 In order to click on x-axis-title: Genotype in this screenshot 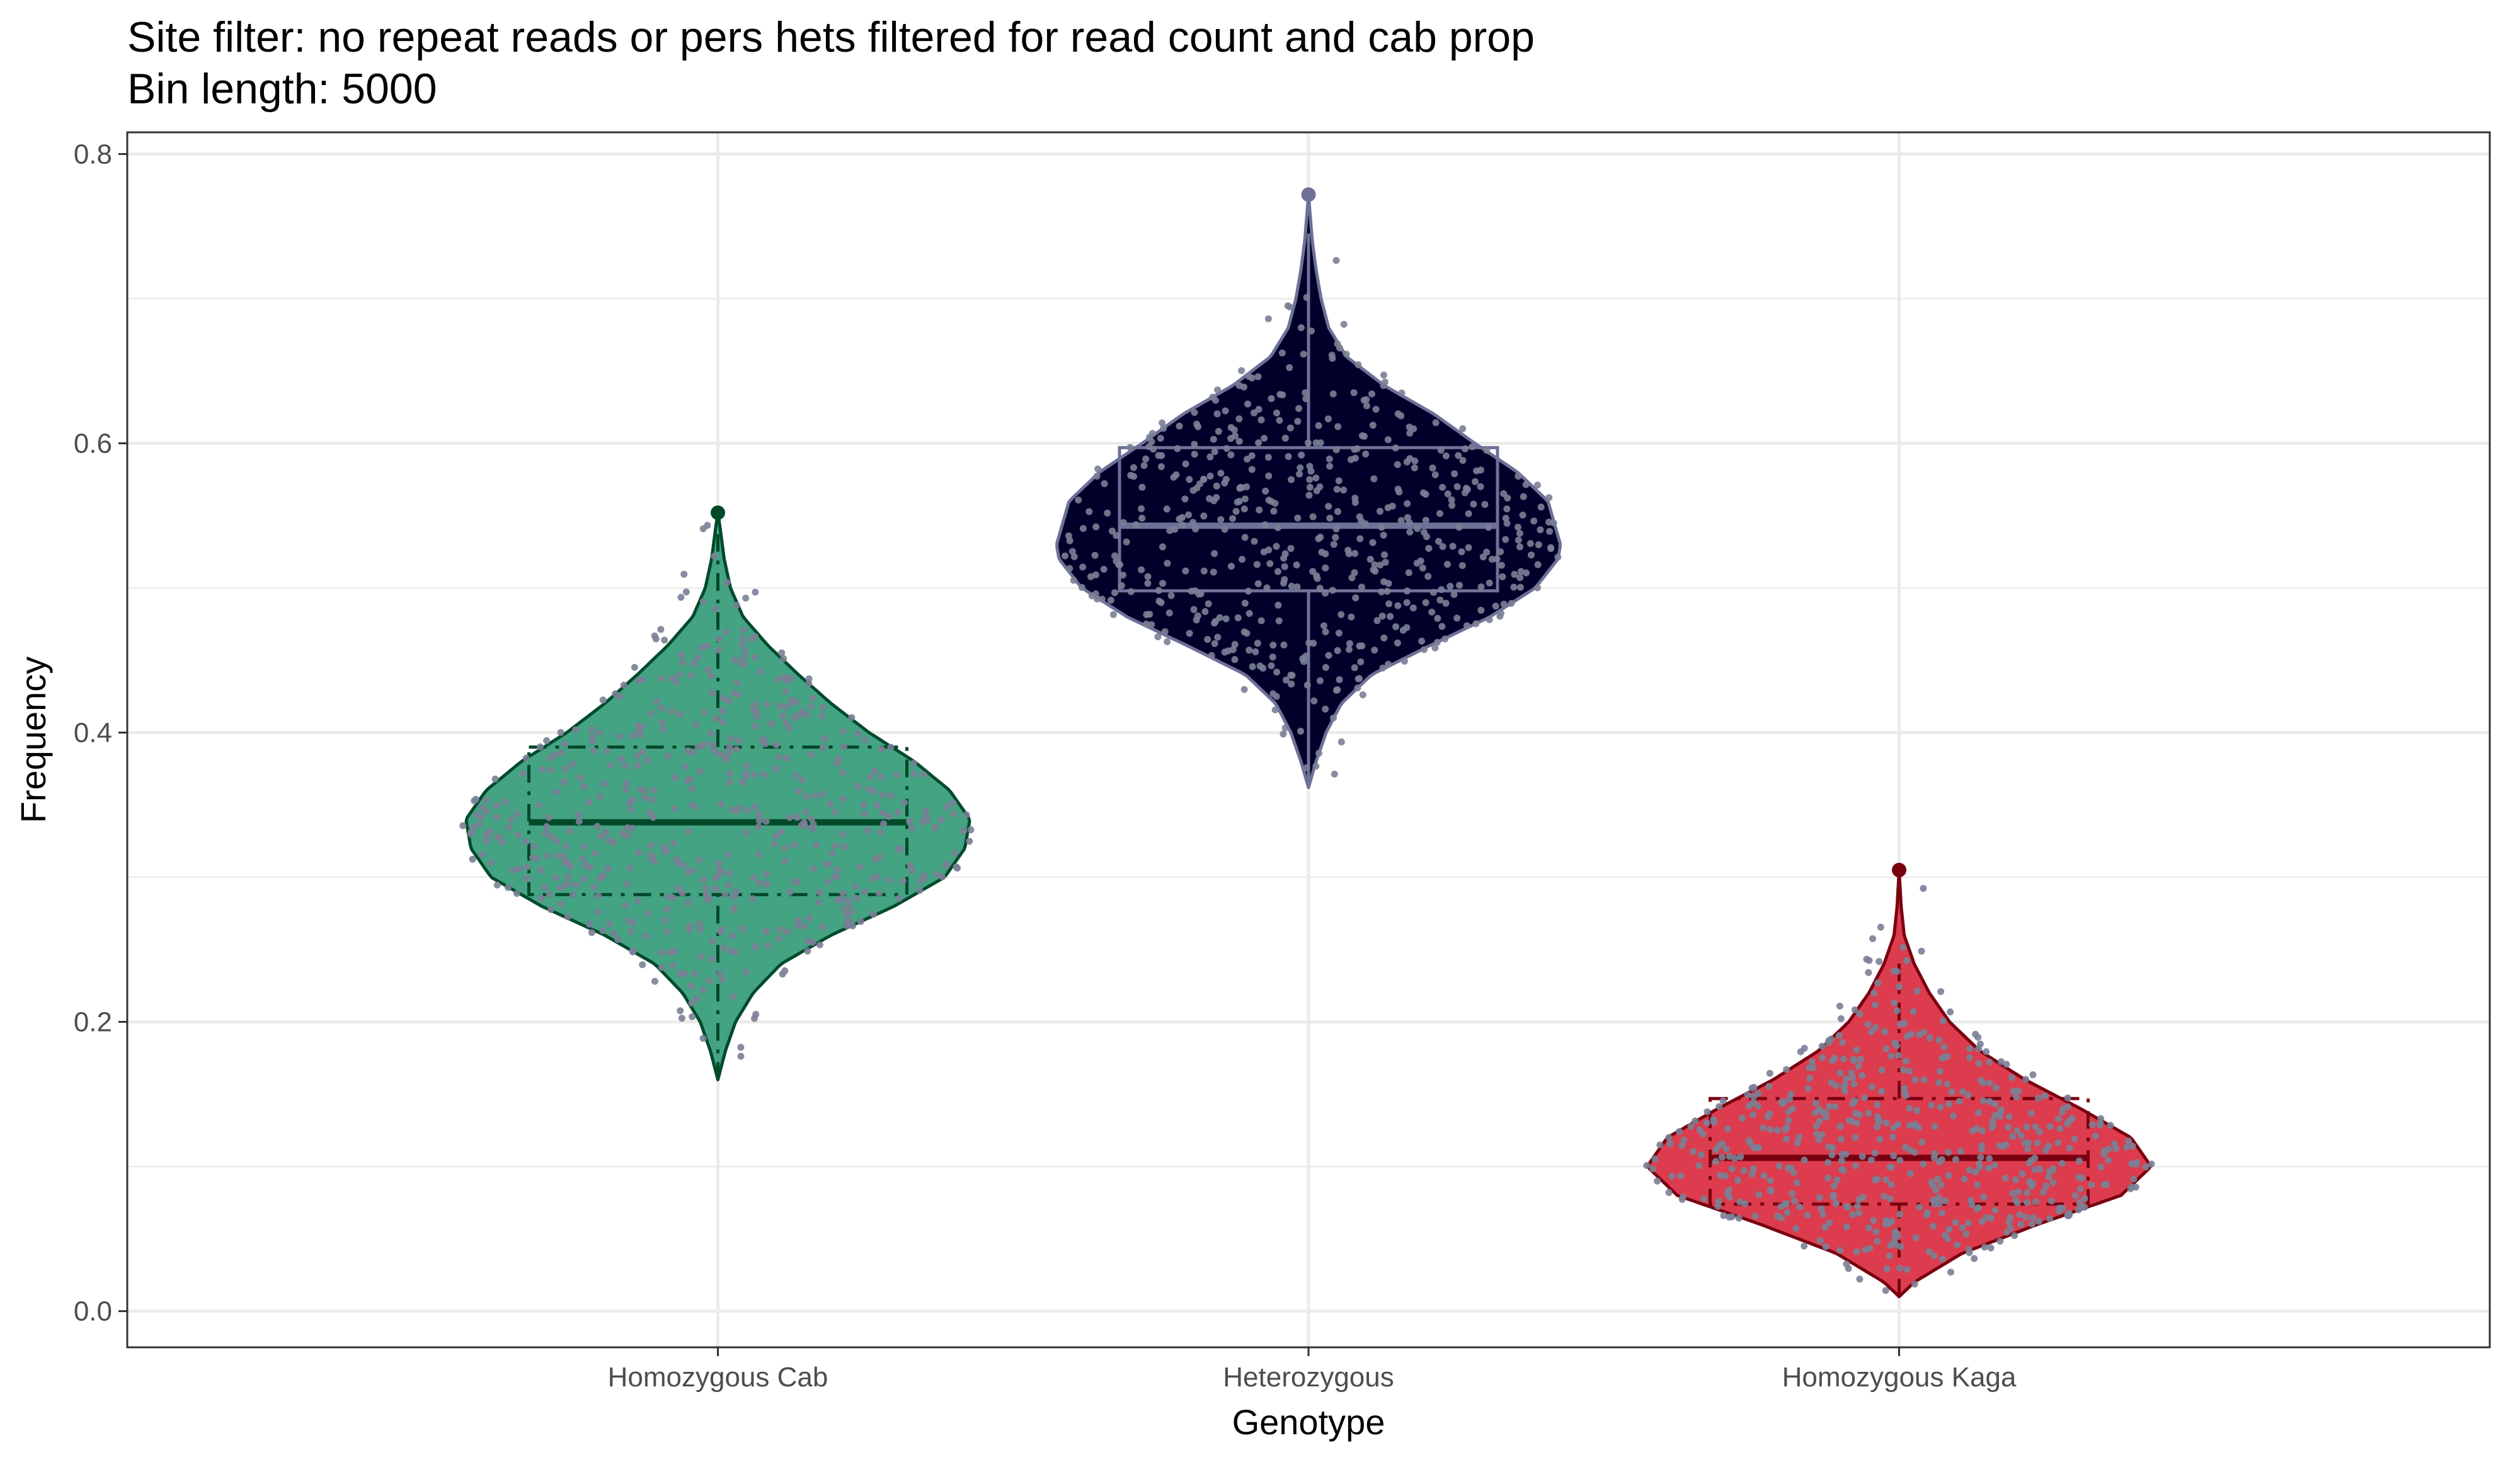, I will do `click(1308, 1422)`.